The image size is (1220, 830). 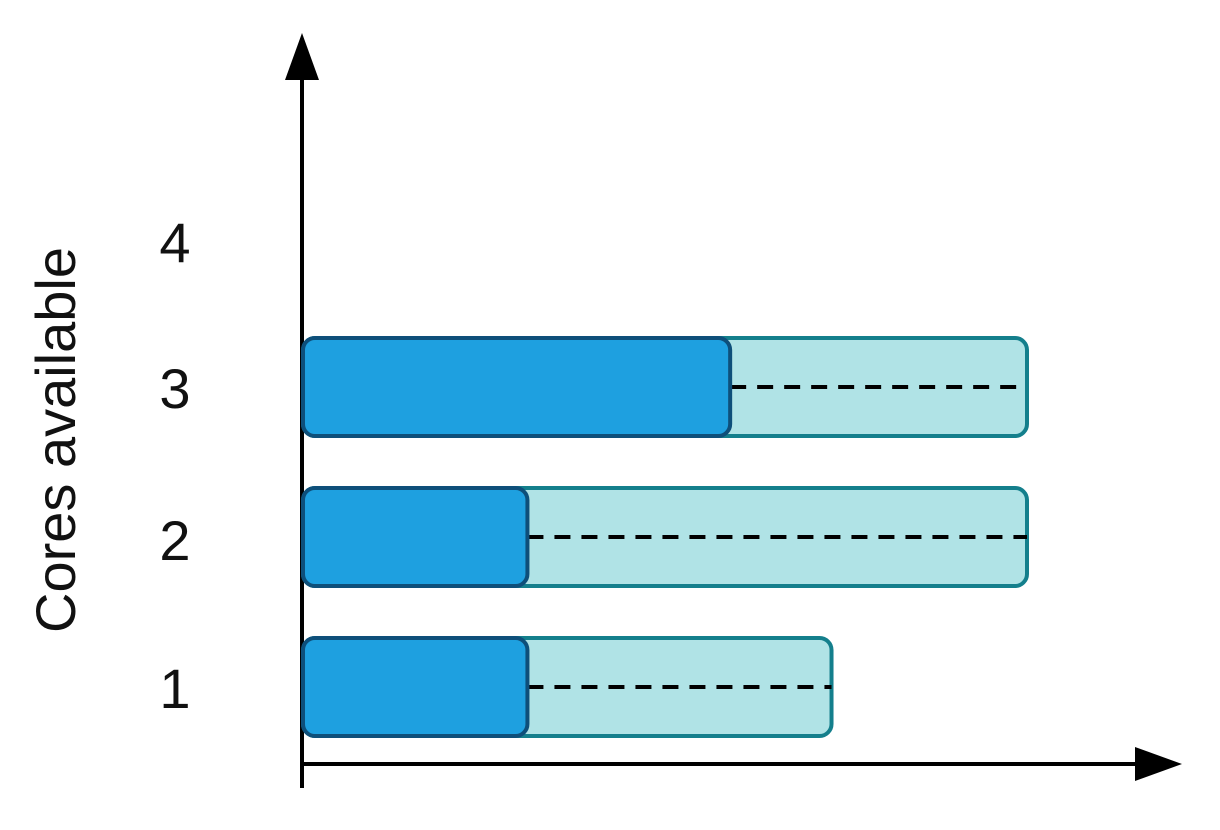 What do you see at coordinates (517, 387) in the screenshot?
I see `row-3-busy-bar` at bounding box center [517, 387].